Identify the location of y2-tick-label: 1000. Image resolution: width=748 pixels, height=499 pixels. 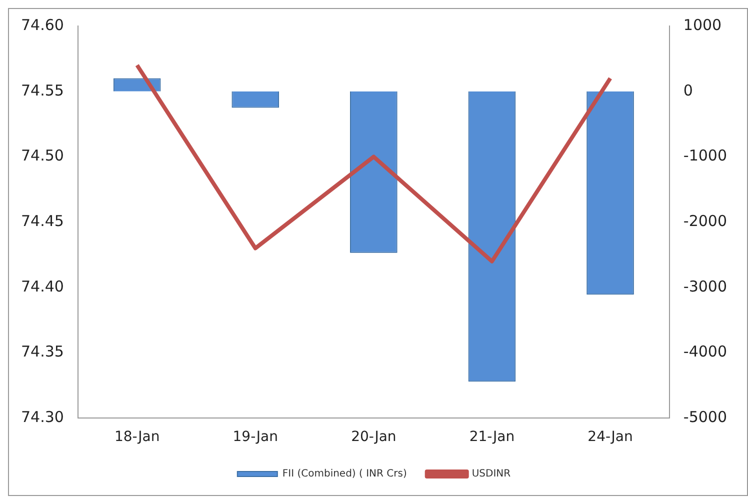
(702, 25).